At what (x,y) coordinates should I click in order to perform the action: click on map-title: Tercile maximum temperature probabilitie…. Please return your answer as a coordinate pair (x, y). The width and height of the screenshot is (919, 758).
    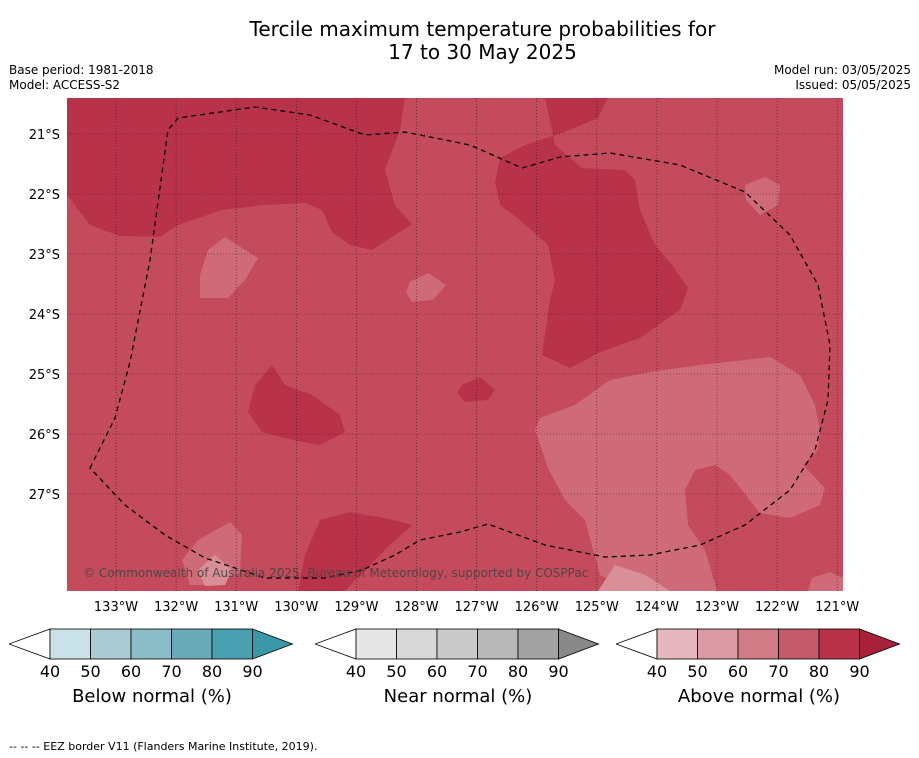
    Looking at the image, I should click on (459, 41).